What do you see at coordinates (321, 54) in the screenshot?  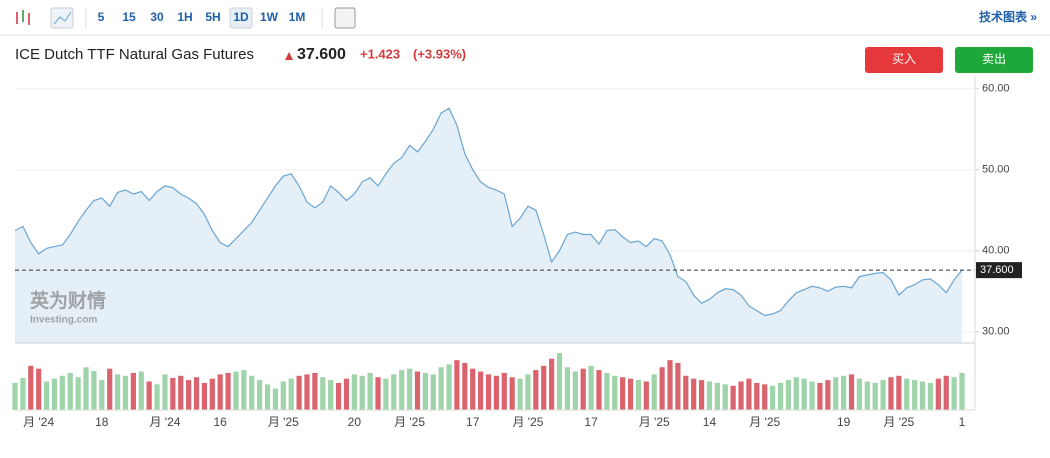 I see `price: 37.600` at bounding box center [321, 54].